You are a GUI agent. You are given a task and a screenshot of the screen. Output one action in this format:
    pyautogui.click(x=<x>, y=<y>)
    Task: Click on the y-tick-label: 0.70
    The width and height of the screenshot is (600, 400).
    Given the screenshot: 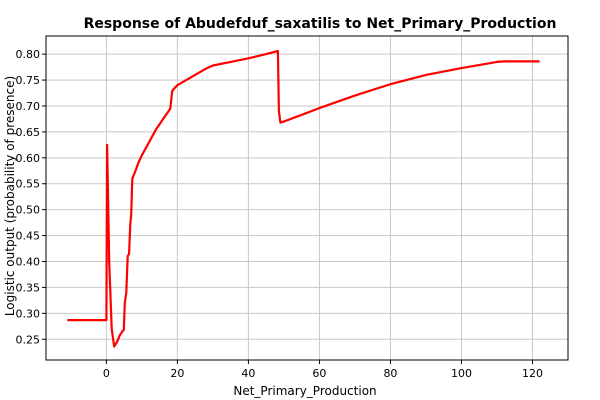 What is the action you would take?
    pyautogui.click(x=28, y=106)
    